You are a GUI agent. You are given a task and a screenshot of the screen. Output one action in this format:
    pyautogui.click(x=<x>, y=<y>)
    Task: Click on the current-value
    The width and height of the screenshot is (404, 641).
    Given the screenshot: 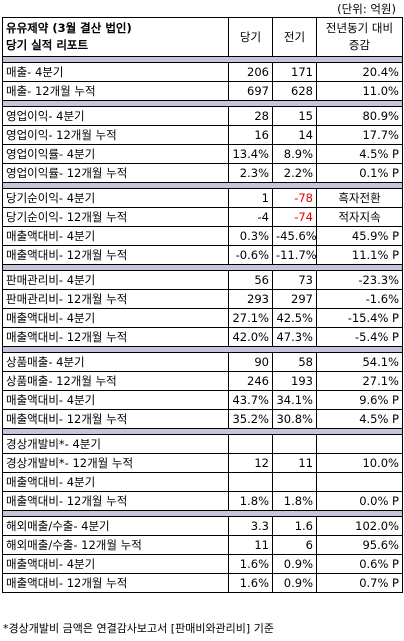 What is the action you would take?
    pyautogui.click(x=250, y=444)
    